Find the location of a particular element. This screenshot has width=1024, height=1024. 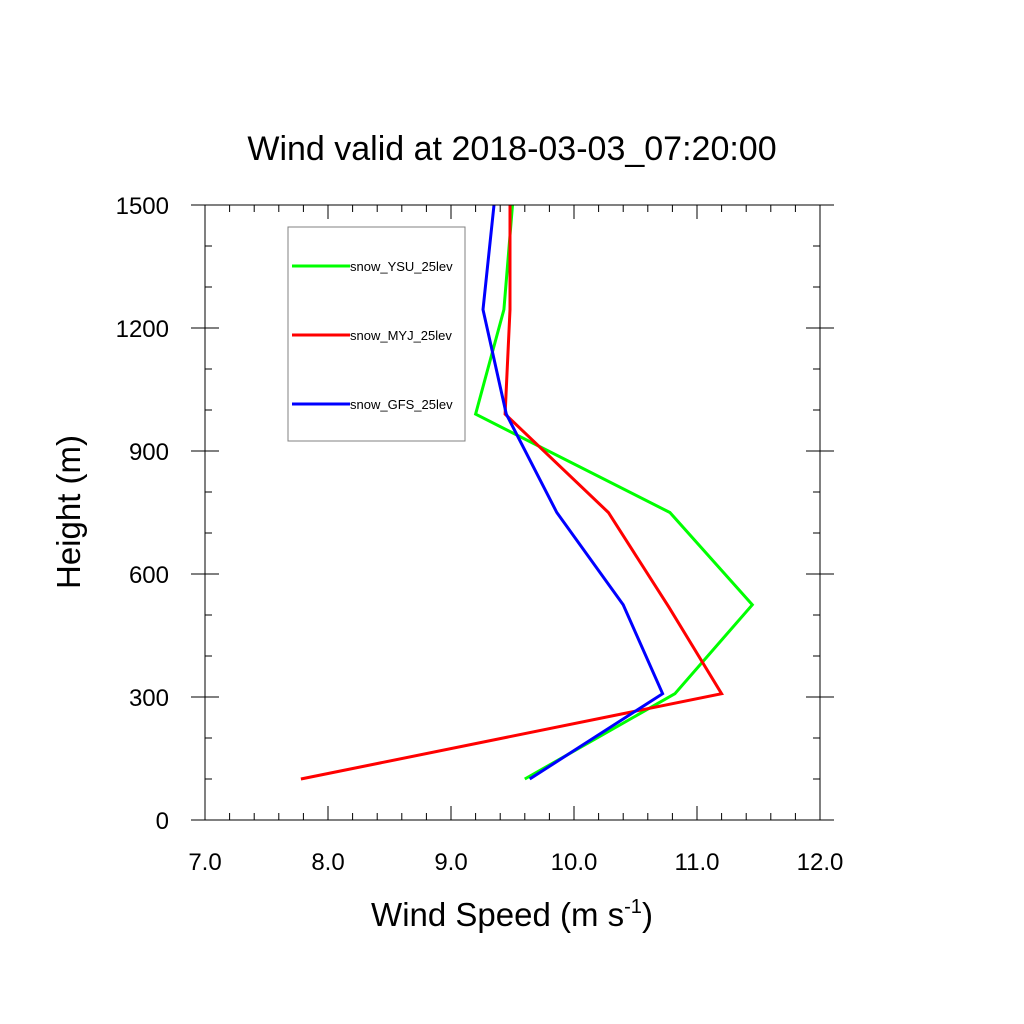

y-tick-label: 900 is located at coordinates (149, 452).